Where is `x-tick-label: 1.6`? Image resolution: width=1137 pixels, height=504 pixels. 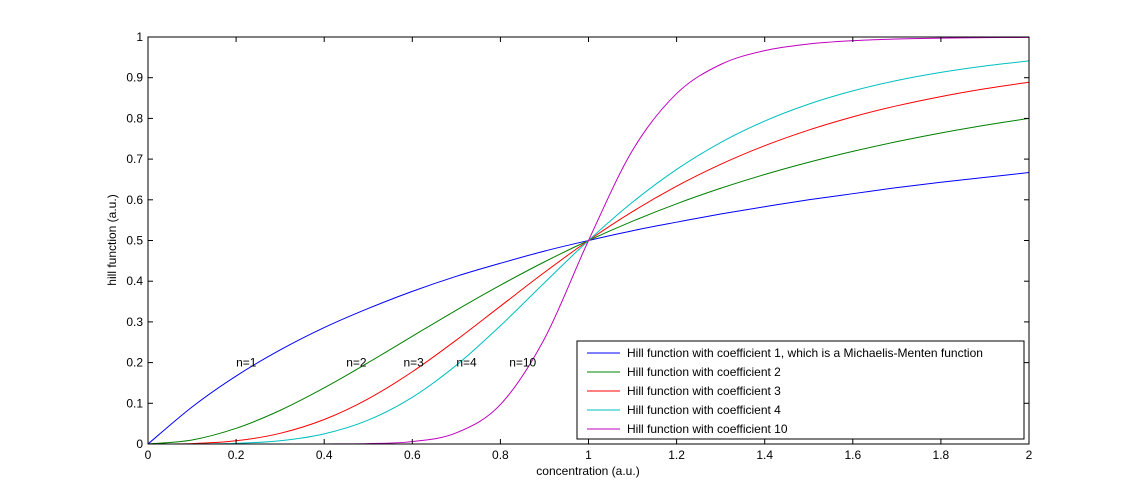 x-tick-label: 1.6 is located at coordinates (852, 455).